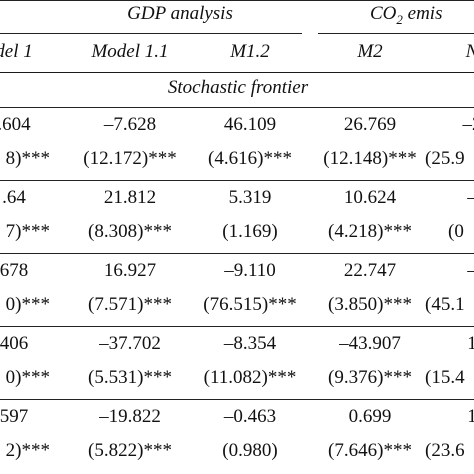  Describe the element at coordinates (27, 304) in the screenshot. I see `row3-se-col1: 0)***` at that location.